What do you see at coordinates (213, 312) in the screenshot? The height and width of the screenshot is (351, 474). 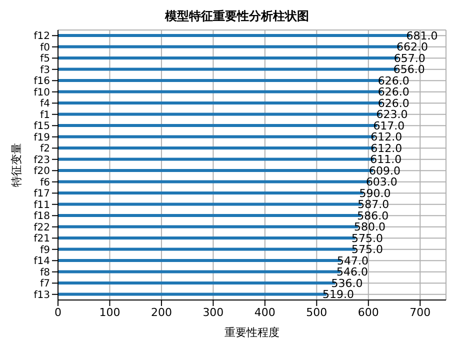 I see `x-tick-label: 300` at bounding box center [213, 312].